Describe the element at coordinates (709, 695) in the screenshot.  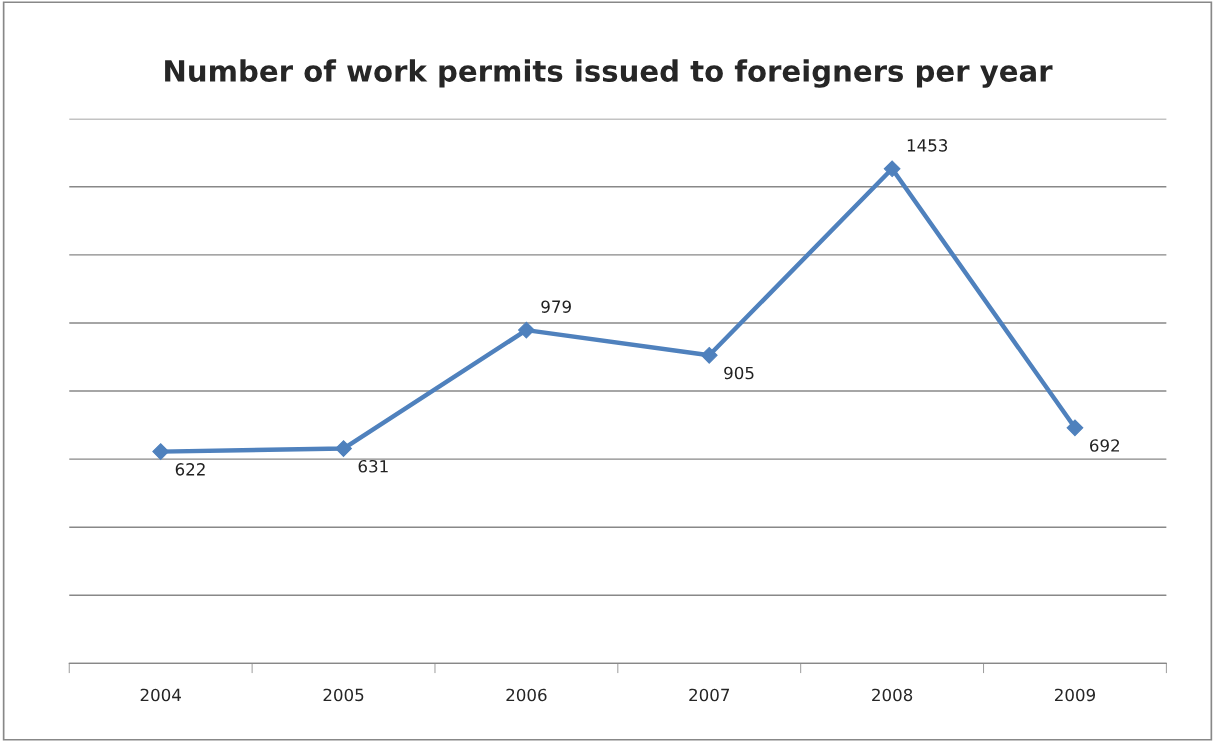
I see `x-tick-label: 2007` at that location.